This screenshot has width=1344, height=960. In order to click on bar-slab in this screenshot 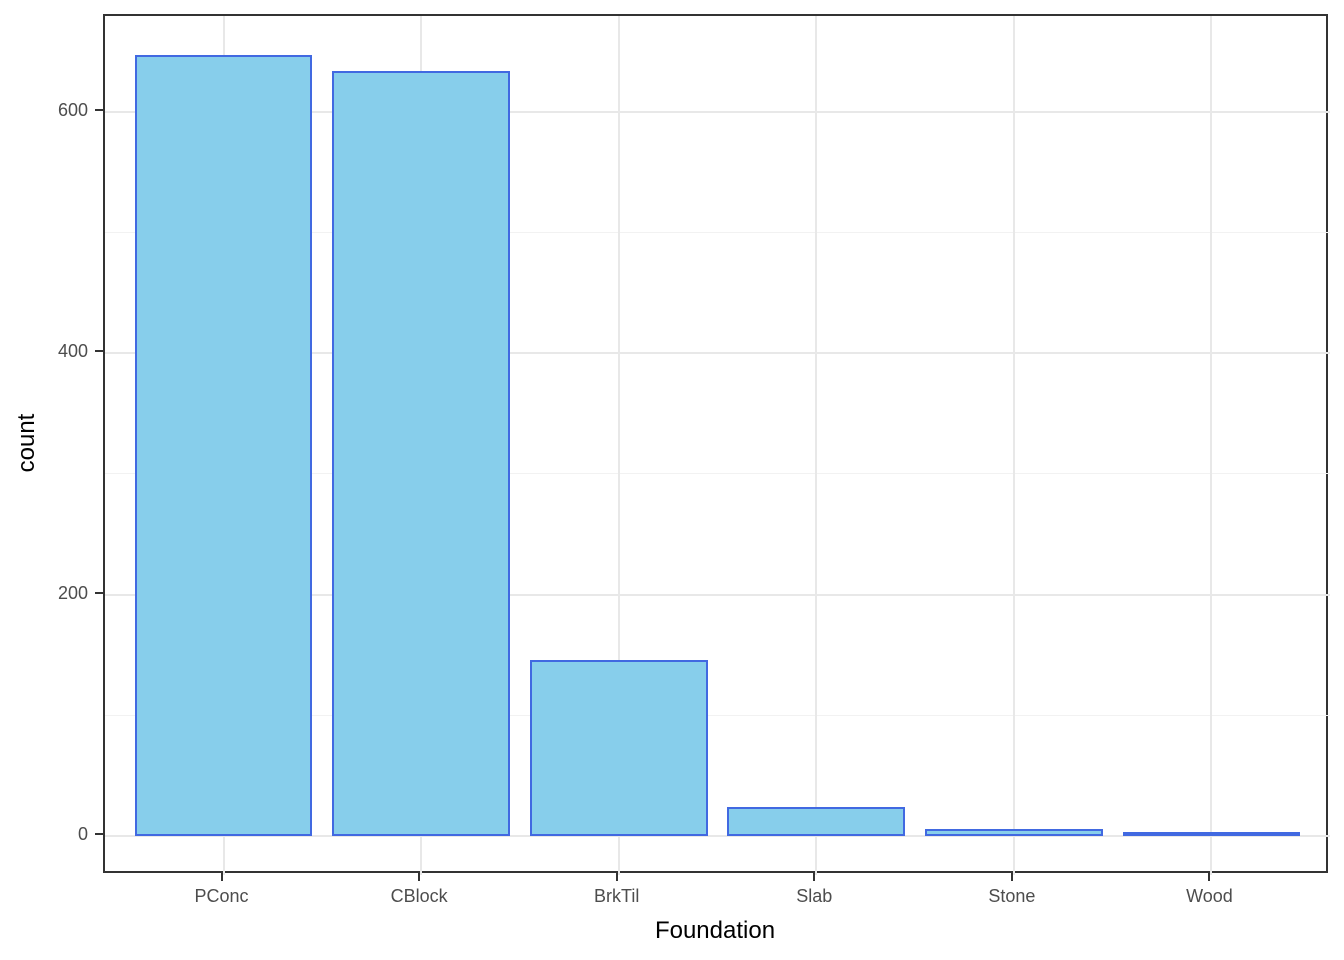, I will do `click(816, 821)`.